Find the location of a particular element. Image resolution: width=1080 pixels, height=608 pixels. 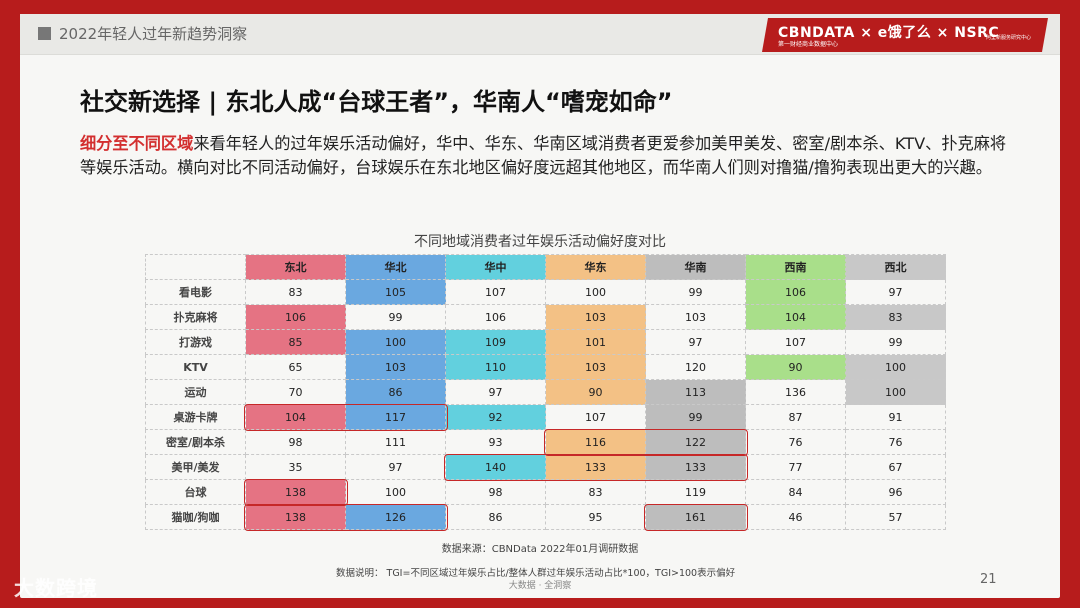

table-cell: 133 is located at coordinates (595, 467).